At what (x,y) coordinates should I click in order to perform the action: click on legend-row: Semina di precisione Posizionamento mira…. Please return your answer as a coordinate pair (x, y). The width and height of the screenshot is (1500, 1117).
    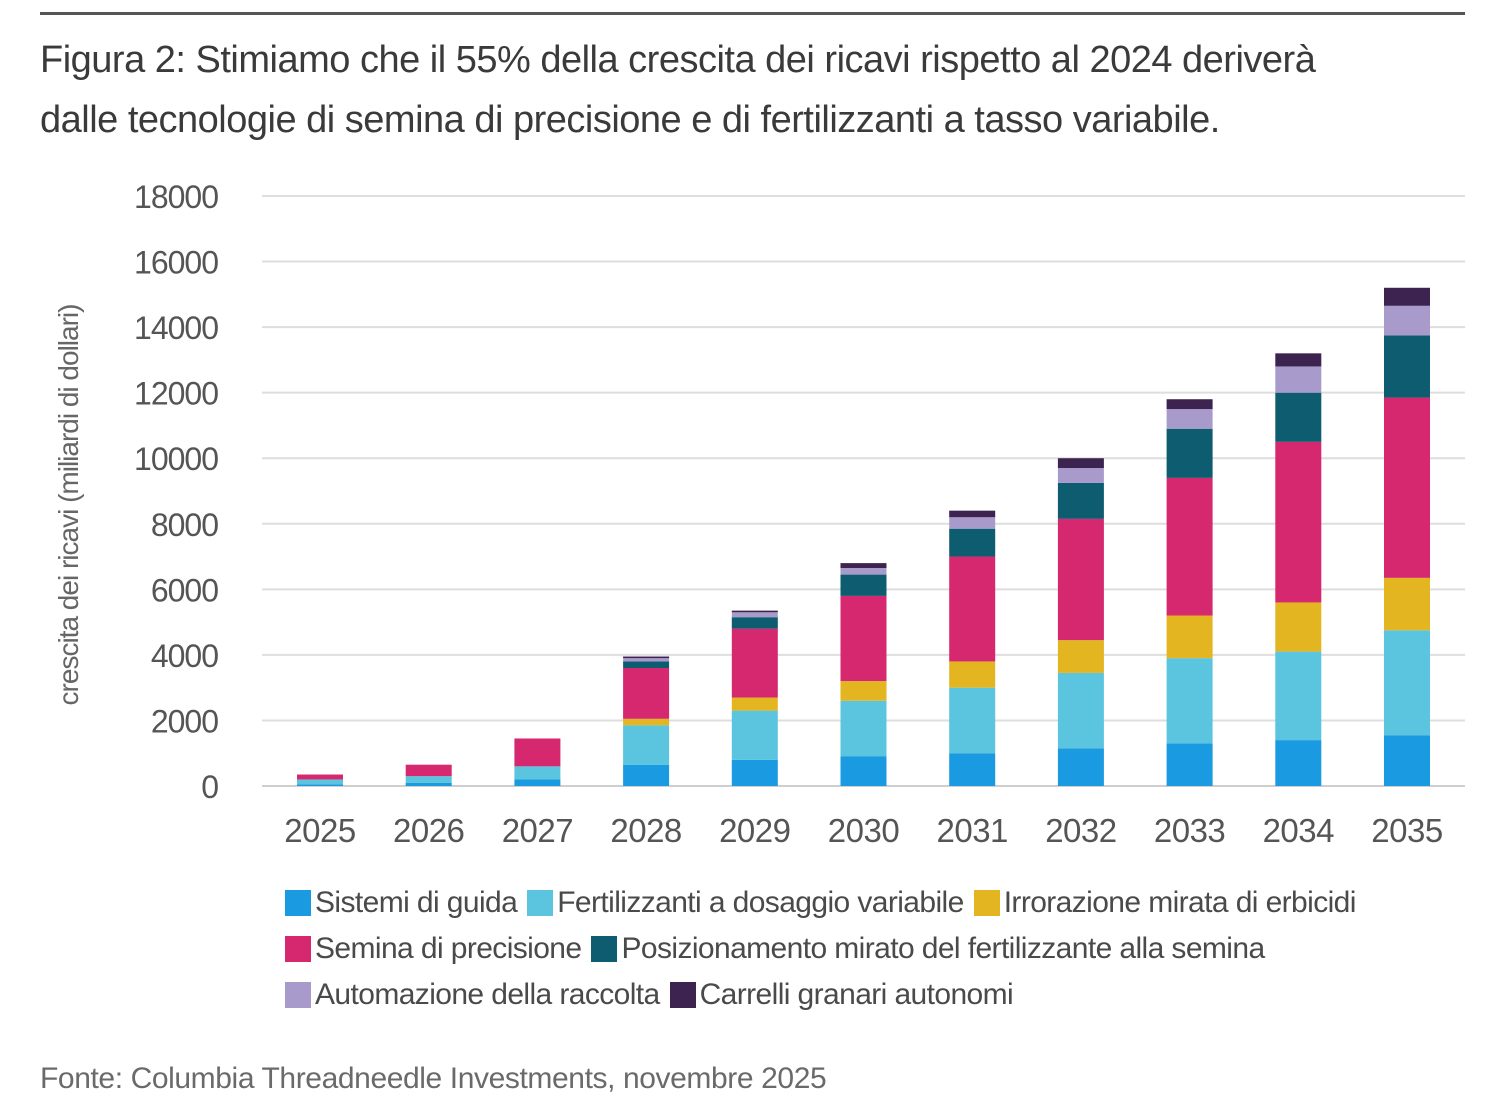
    Looking at the image, I should click on (885, 949).